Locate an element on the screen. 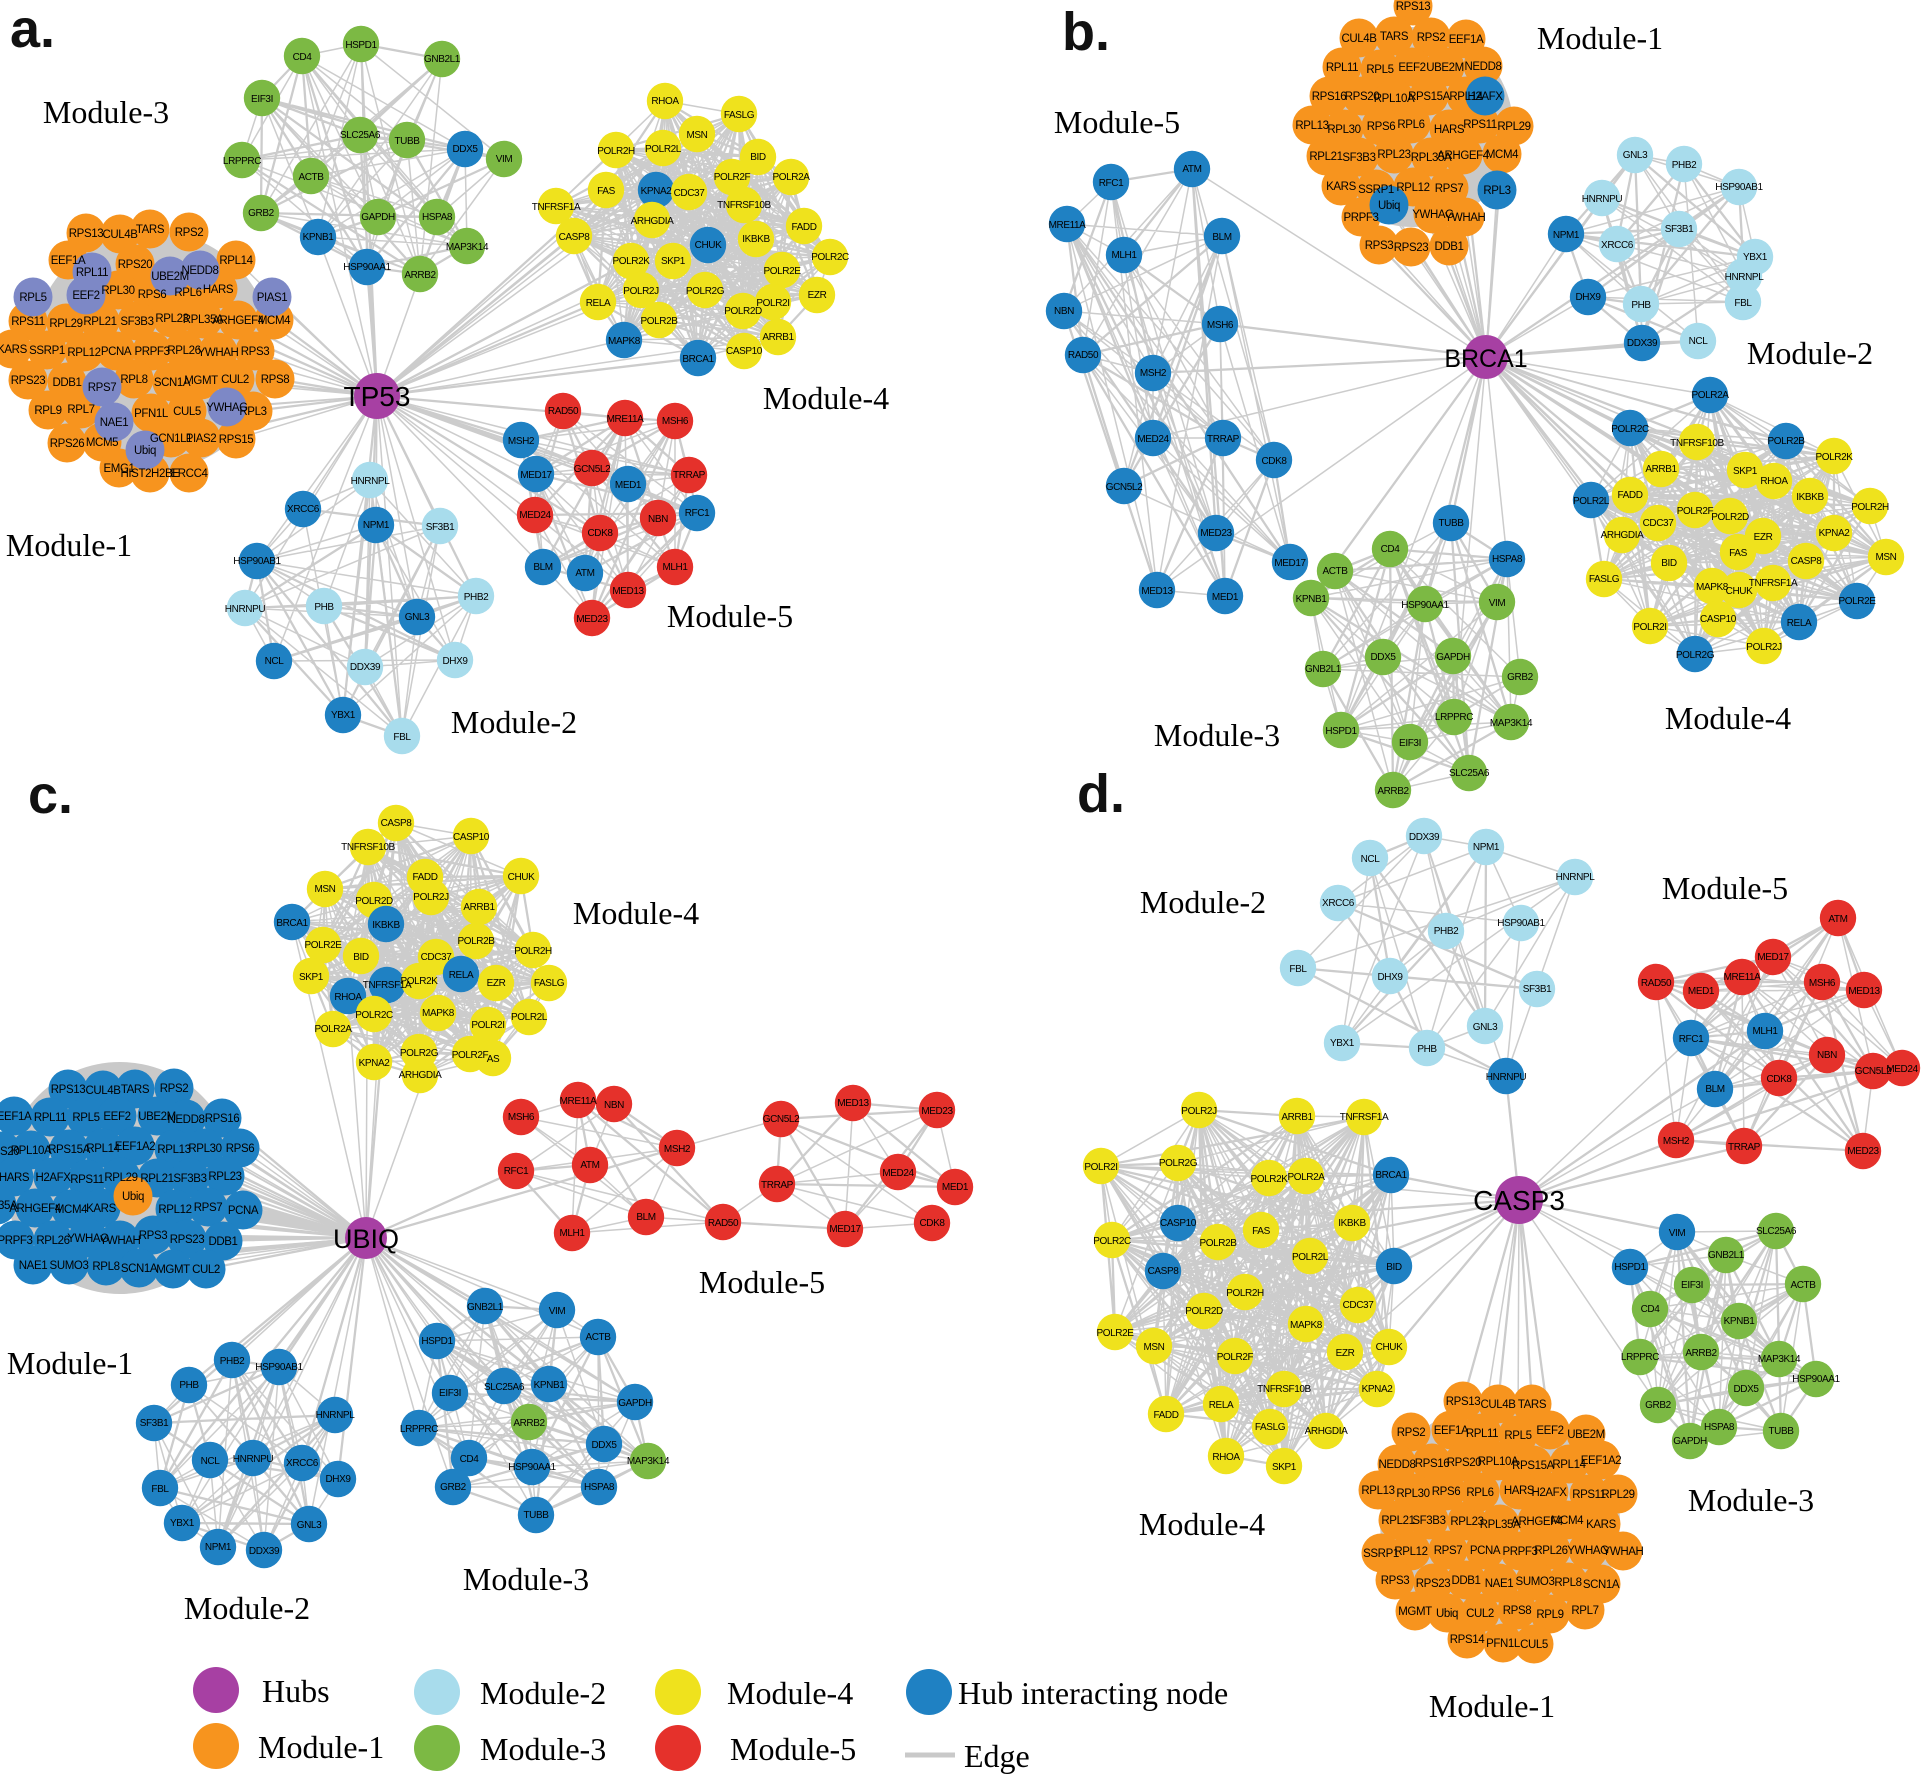 The image size is (1923, 1780). svg-text: SKP1 is located at coordinates (311, 977).